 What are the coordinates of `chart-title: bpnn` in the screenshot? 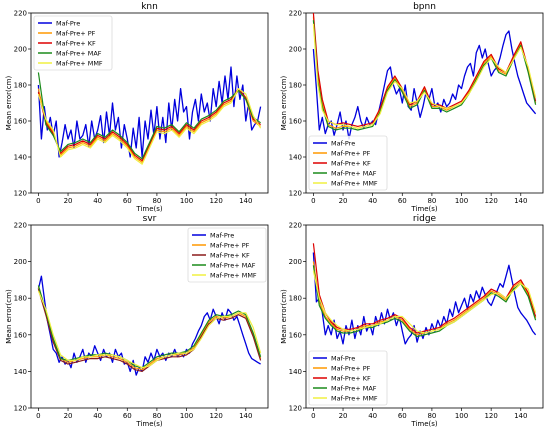 It's located at (424, 7).